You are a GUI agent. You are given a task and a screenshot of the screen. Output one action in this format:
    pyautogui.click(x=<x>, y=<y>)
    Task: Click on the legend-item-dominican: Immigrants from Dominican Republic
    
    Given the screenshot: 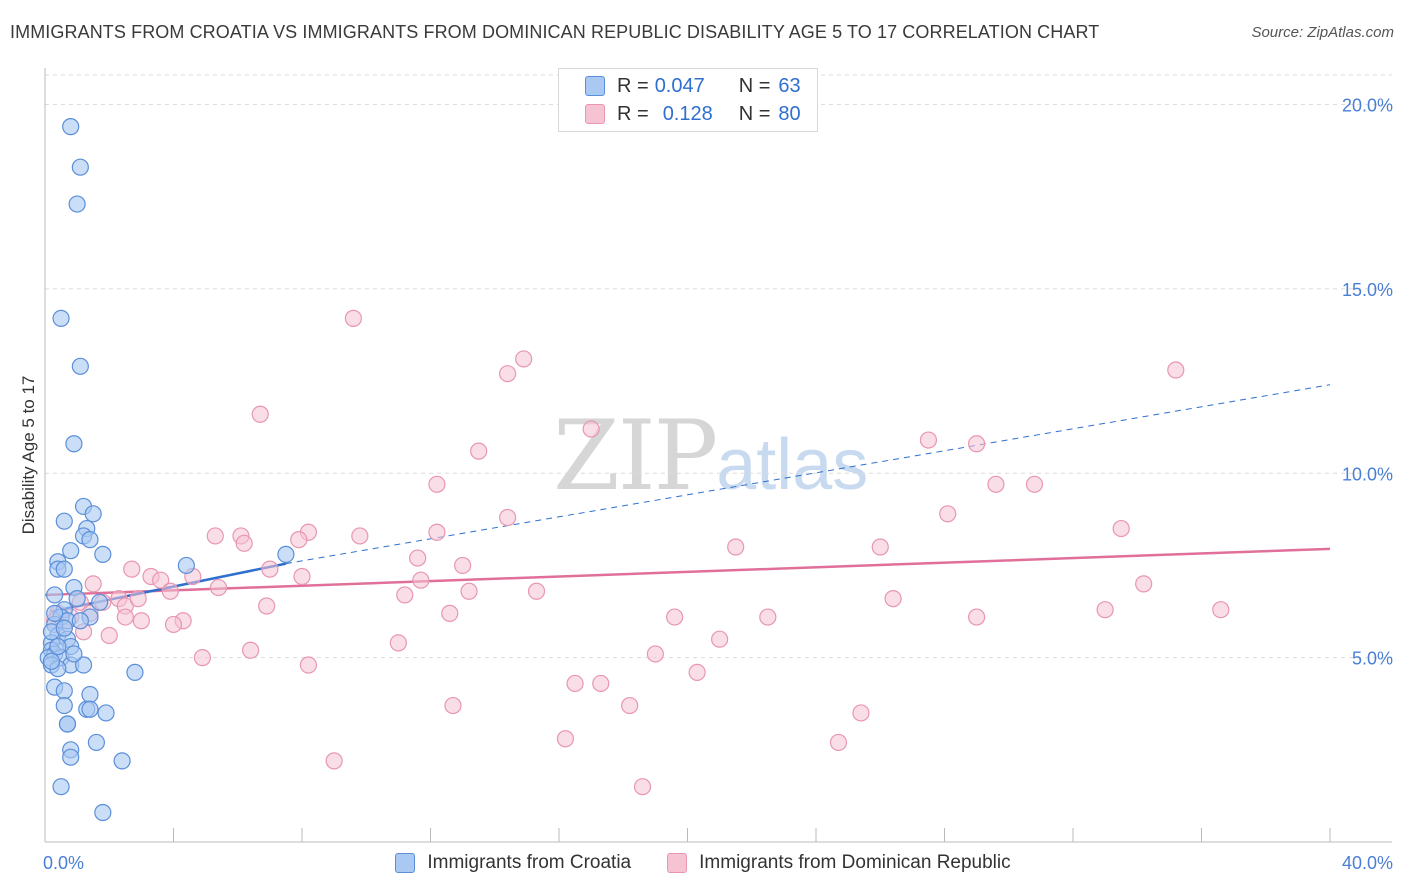 What is the action you would take?
    pyautogui.click(x=839, y=863)
    